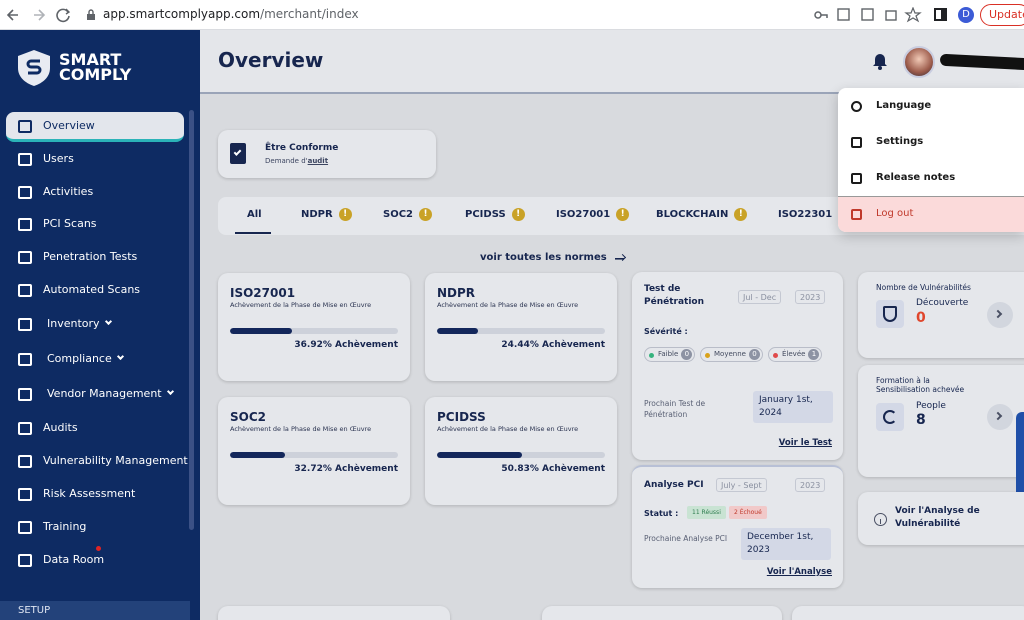 The height and width of the screenshot is (620, 1024). I want to click on failed-badge: 2 Échoué, so click(748, 512).